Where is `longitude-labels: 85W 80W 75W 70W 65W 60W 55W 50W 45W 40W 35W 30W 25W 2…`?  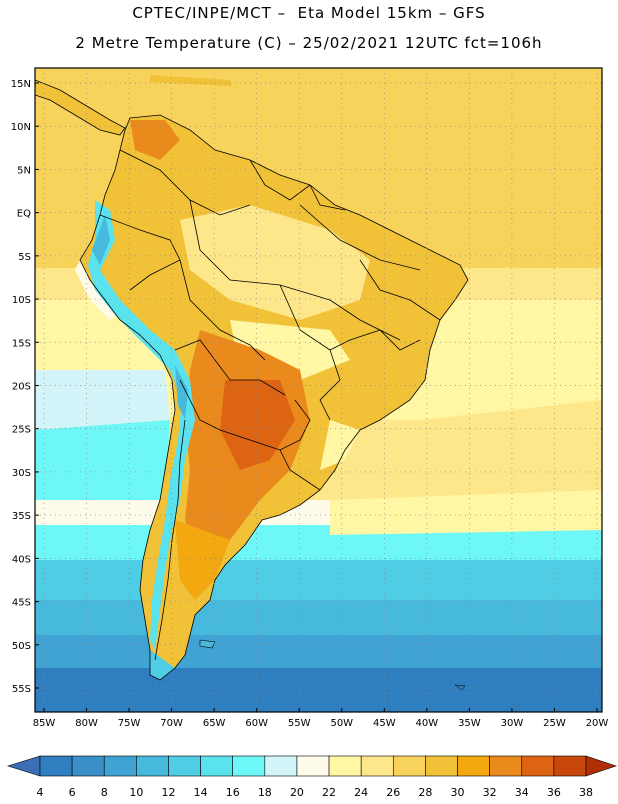
longitude-labels: 85W 80W 75W 70W 65W 60W 55W 50W 45W 40W 35W 30W 25W 2… is located at coordinates (321, 718).